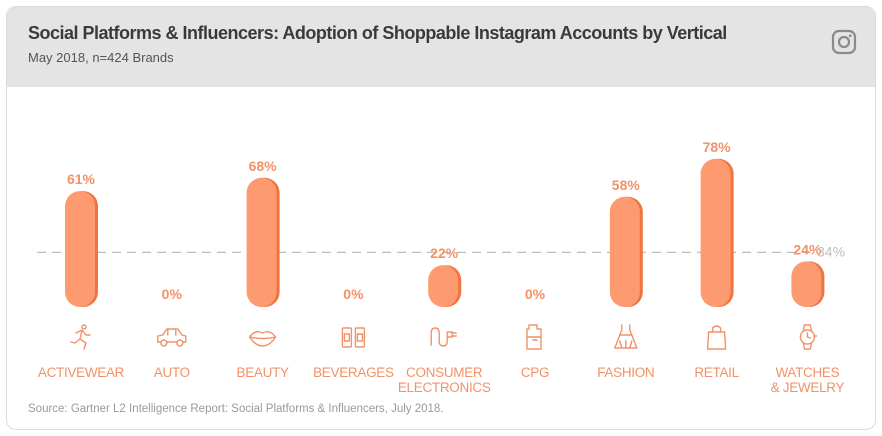 The image size is (882, 436). Describe the element at coordinates (626, 185) in the screenshot. I see `data-label: 58%` at that location.